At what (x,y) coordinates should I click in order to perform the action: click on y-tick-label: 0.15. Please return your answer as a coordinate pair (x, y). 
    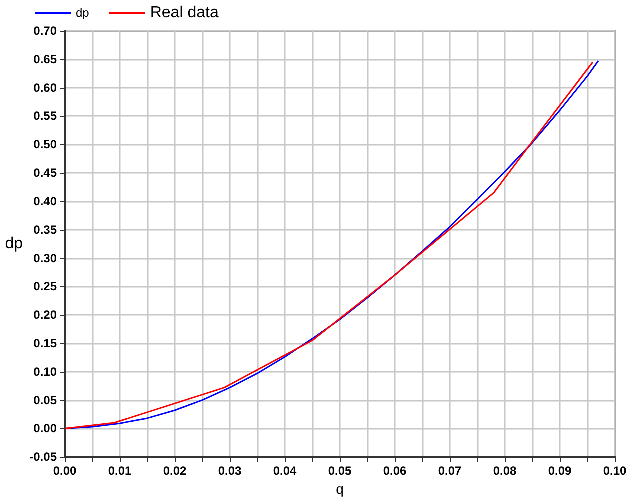
    Looking at the image, I should click on (46, 343).